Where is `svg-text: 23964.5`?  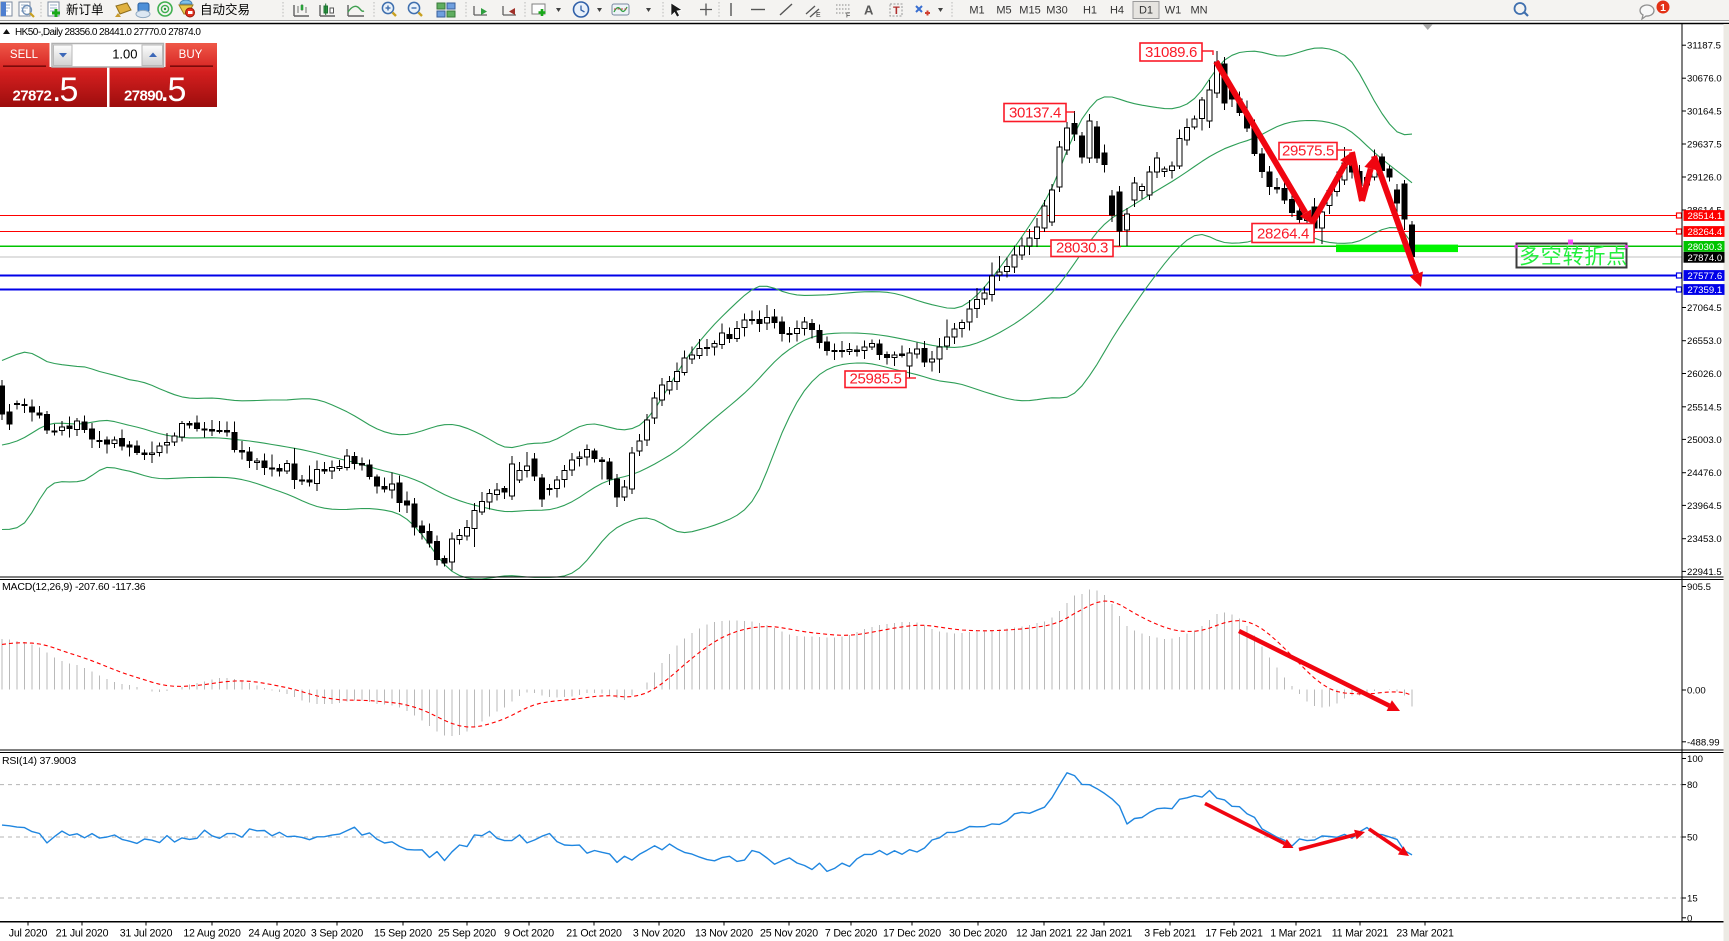
svg-text: 23964.5 is located at coordinates (1704, 506).